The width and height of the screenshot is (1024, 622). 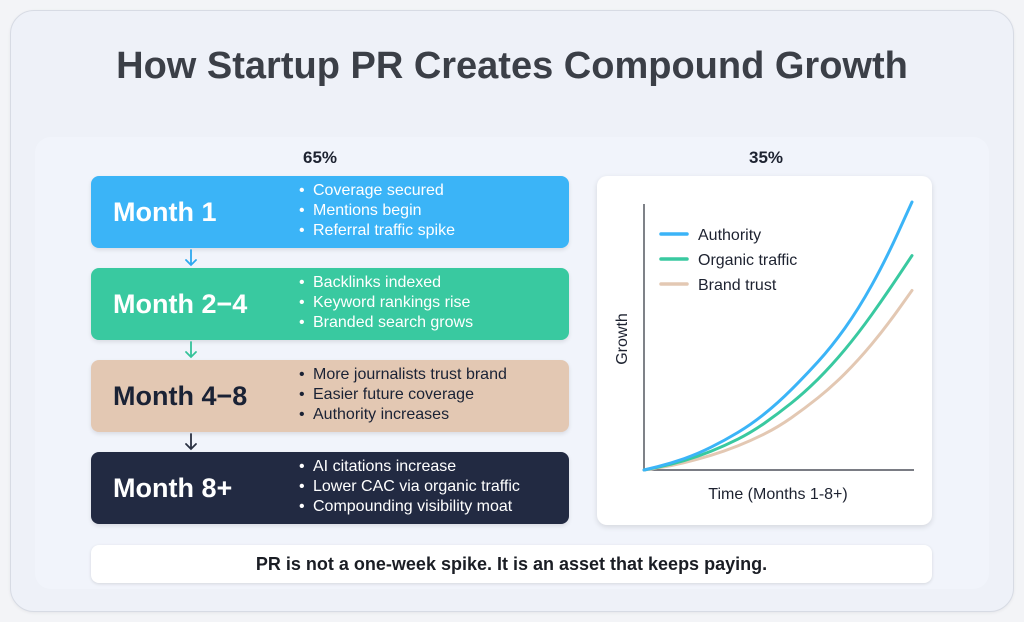 I want to click on page-title: How Startup PR Creates Compound Growth, so click(x=512, y=66).